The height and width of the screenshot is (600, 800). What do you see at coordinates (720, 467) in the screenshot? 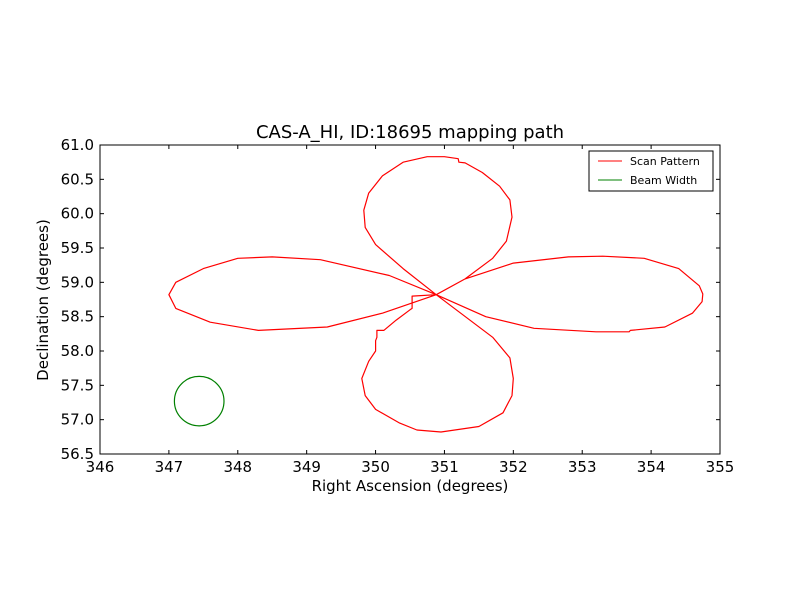
I see `x-tick-label: 355` at bounding box center [720, 467].